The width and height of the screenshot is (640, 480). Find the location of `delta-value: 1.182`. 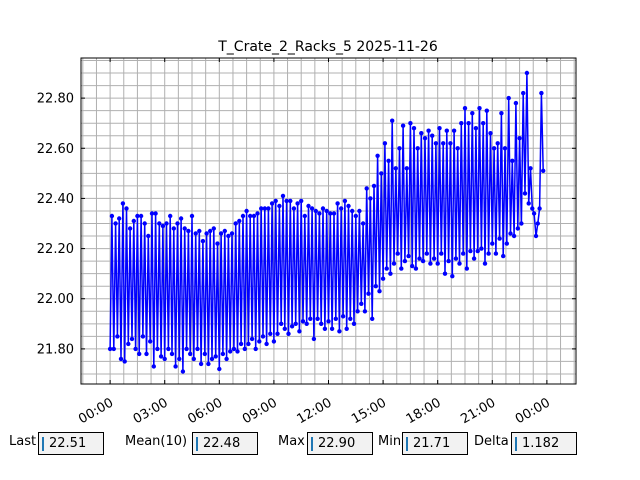

delta-value: 1.182 is located at coordinates (541, 443).